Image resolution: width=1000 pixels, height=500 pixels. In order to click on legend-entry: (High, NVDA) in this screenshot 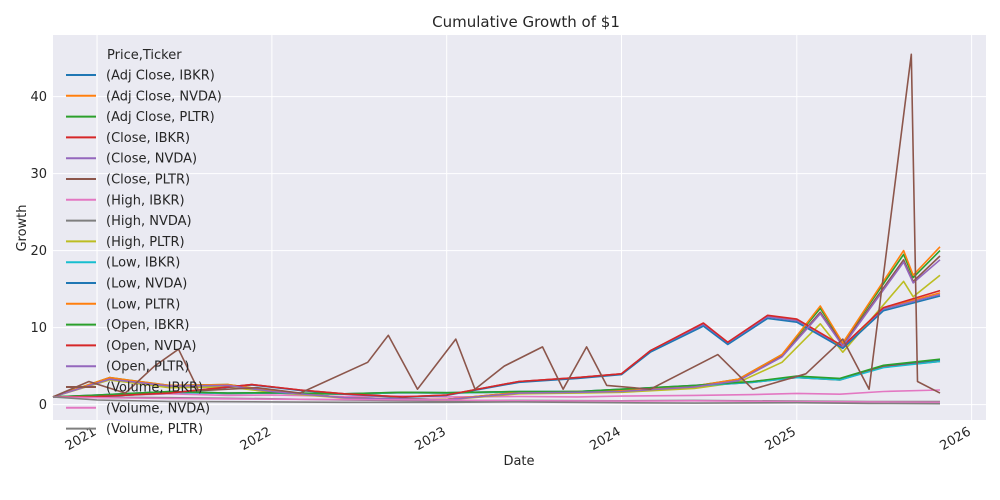, I will do `click(129, 221)`.